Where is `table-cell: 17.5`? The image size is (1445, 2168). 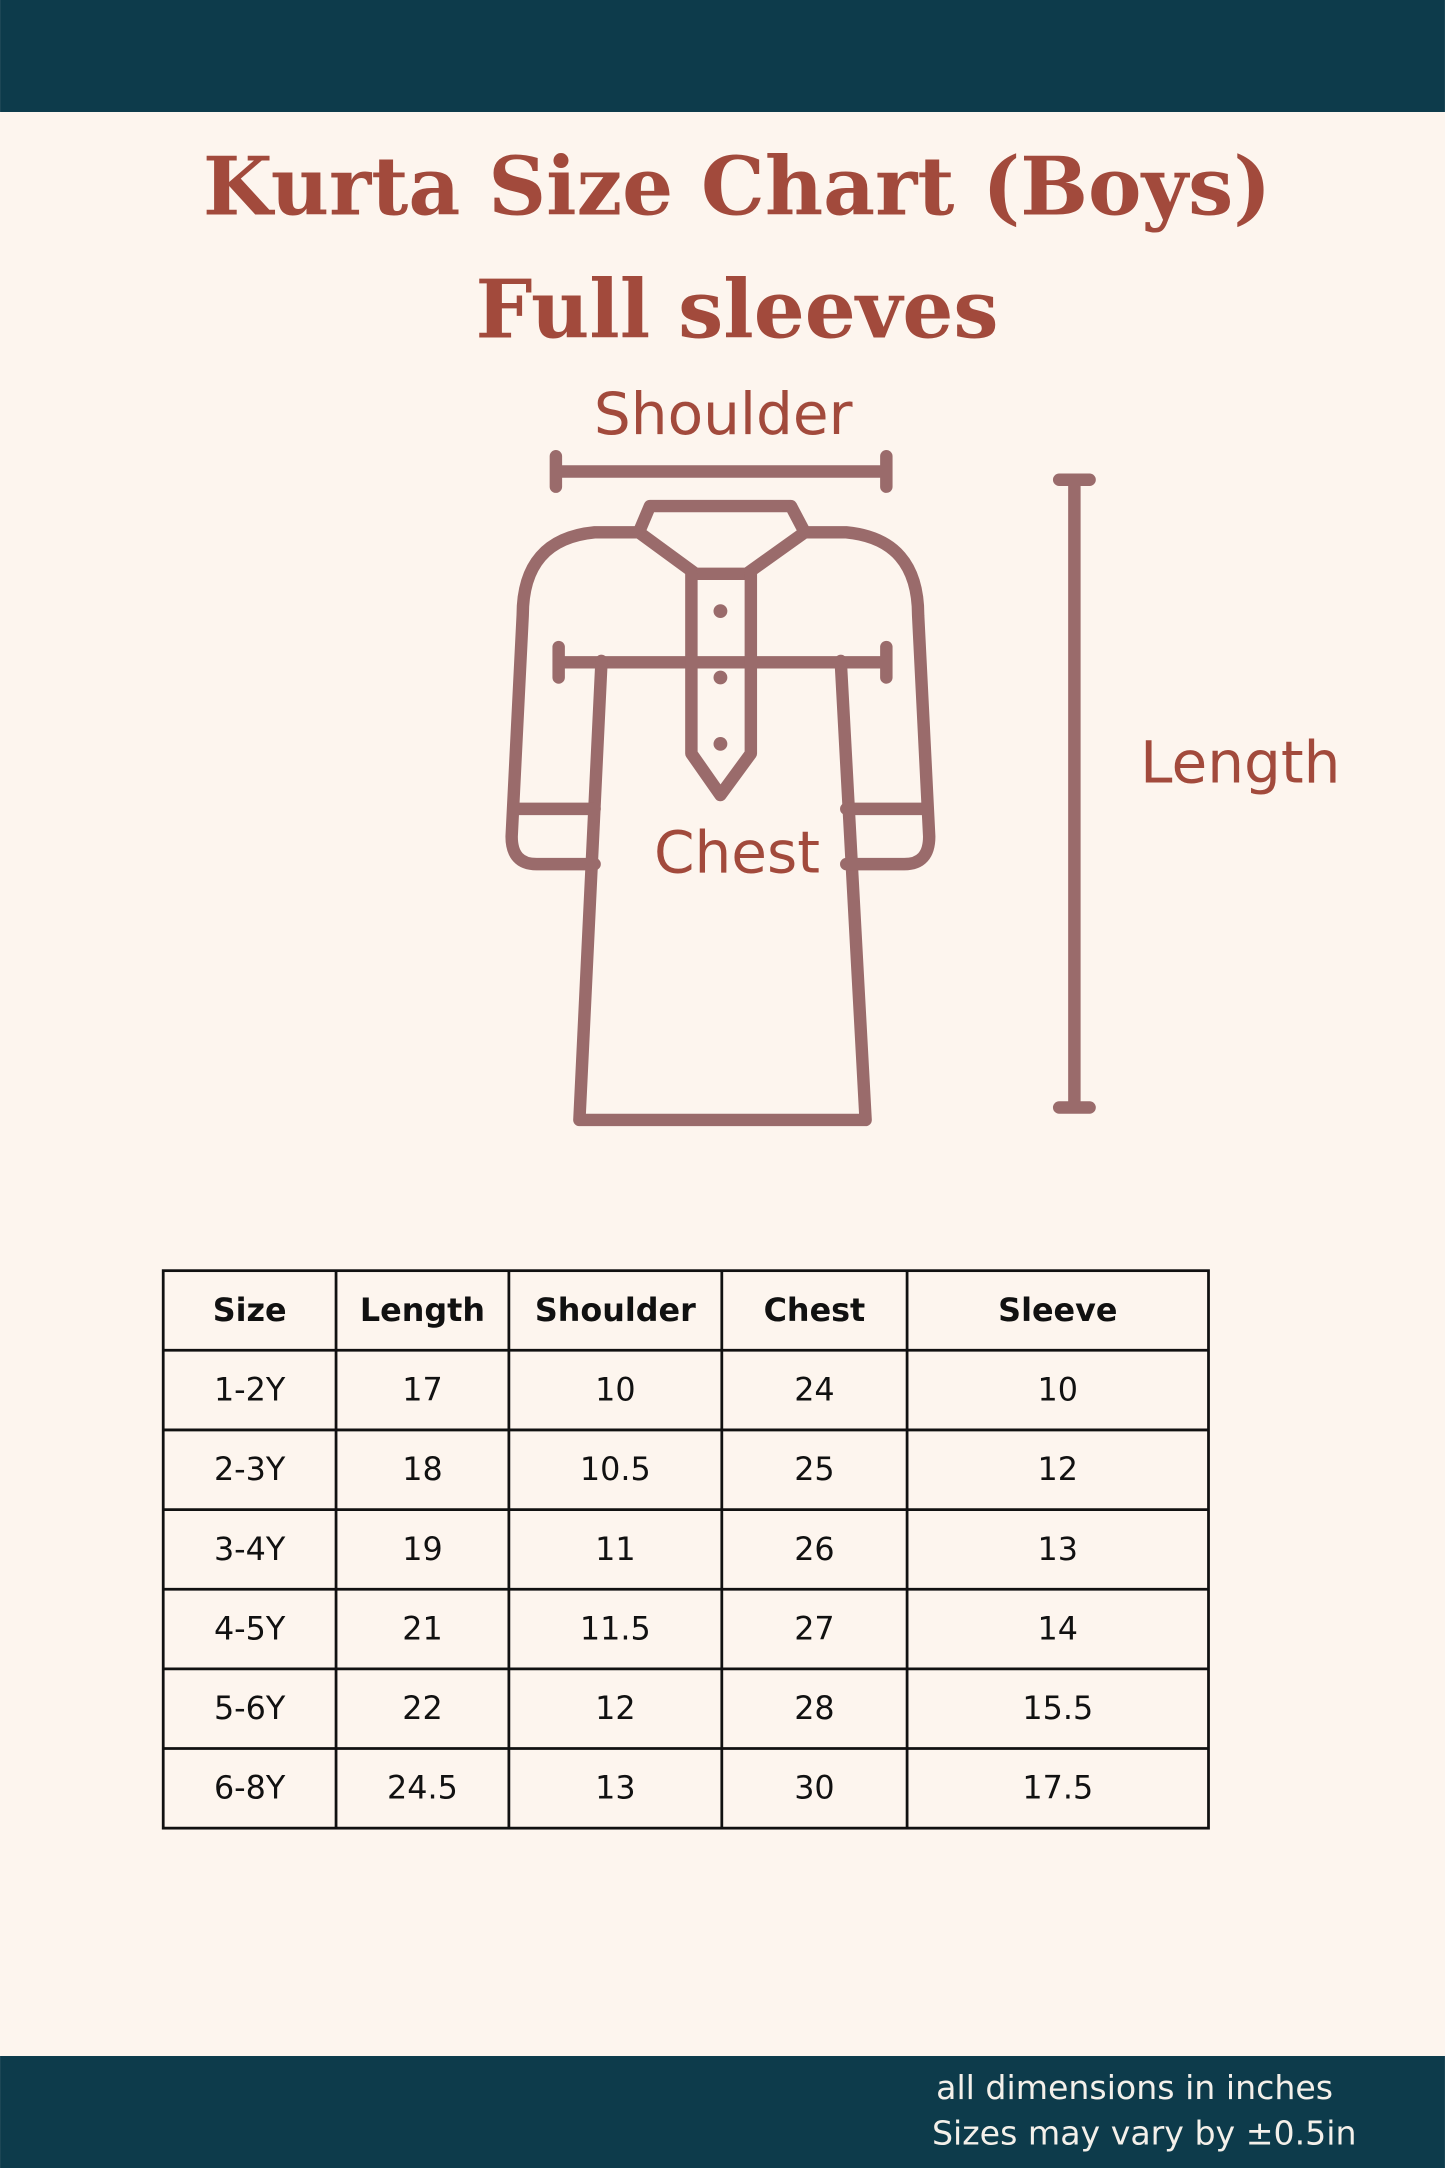
table-cell: 17.5 is located at coordinates (1057, 1788).